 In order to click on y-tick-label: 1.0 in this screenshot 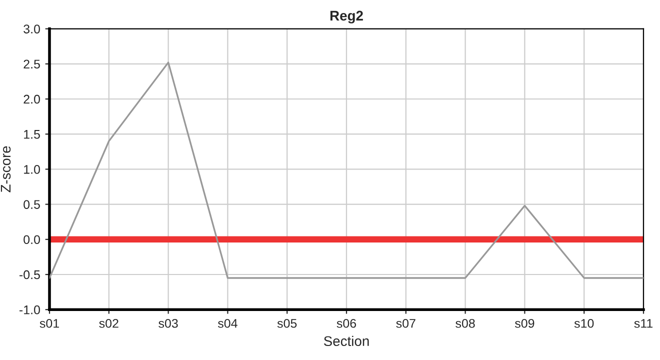, I will do `click(32, 169)`.